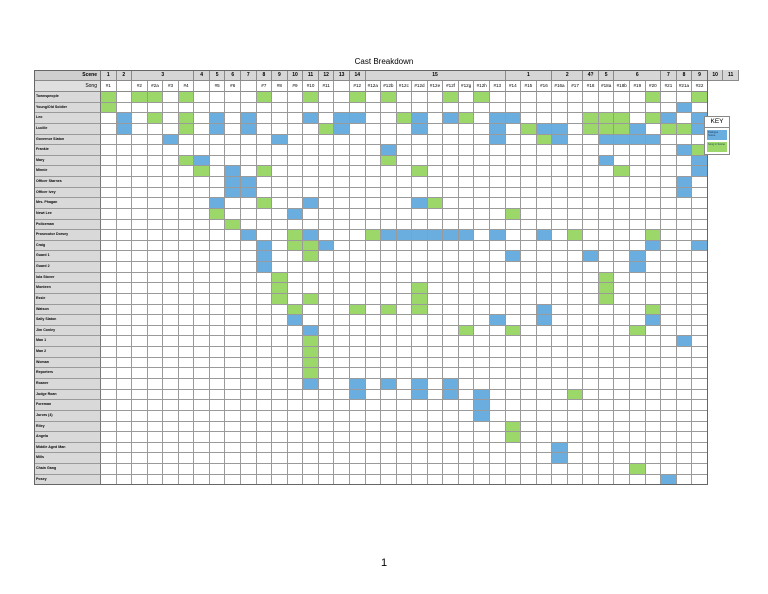 This screenshot has height=594, width=768. Describe the element at coordinates (67, 331) in the screenshot. I see `cast-member-name: Jim Conley` at that location.